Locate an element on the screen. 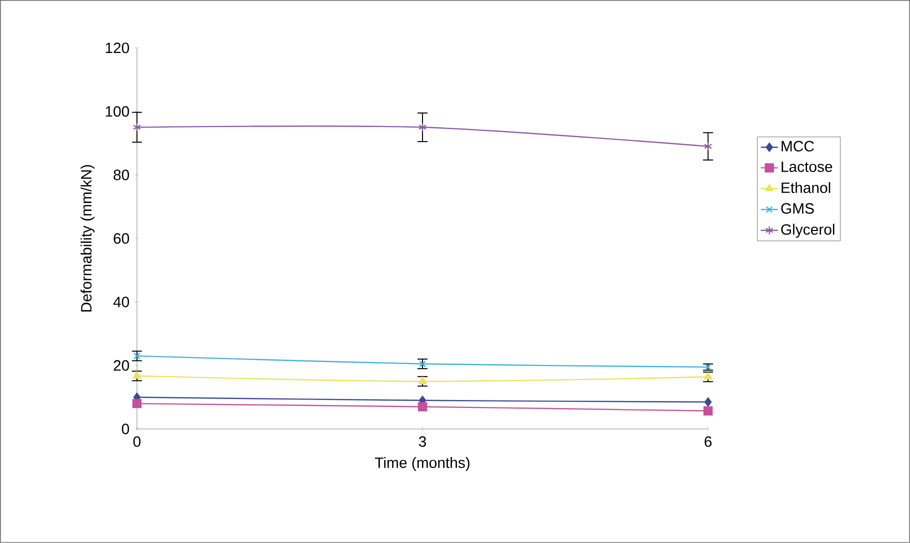 The height and width of the screenshot is (543, 910). y-tick-label: 100 is located at coordinates (118, 111).